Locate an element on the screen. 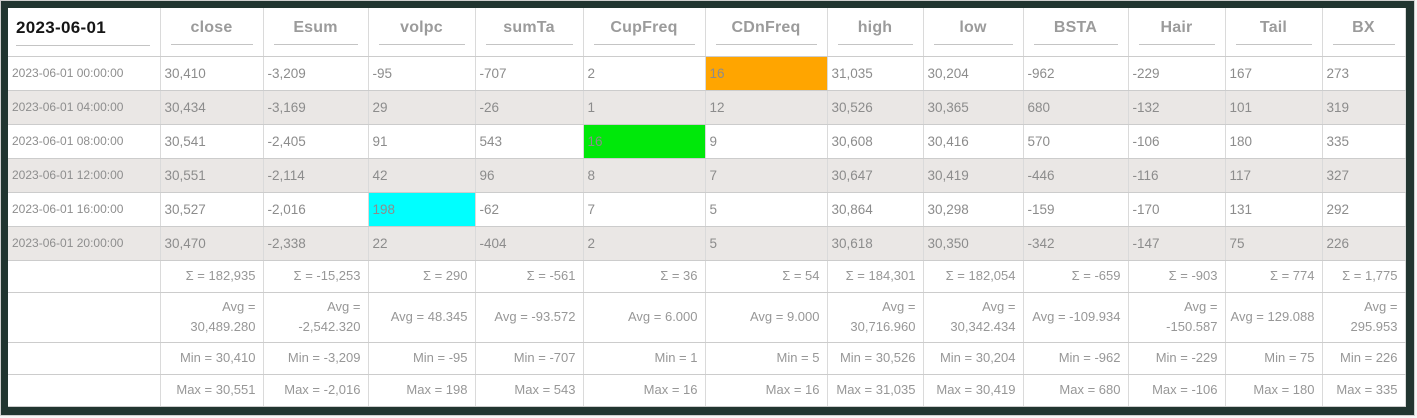  summary-min-cell: Min = -962 is located at coordinates (1076, 358).